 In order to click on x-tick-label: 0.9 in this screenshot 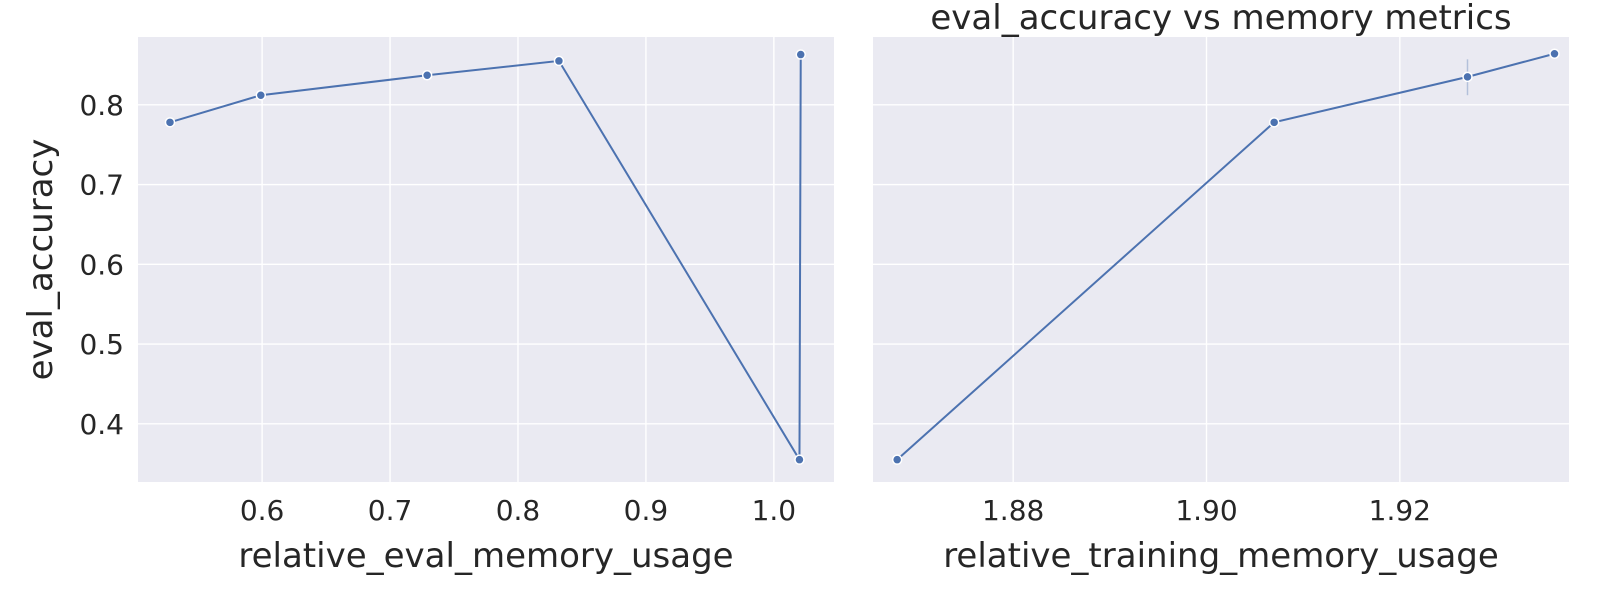, I will do `click(646, 510)`.